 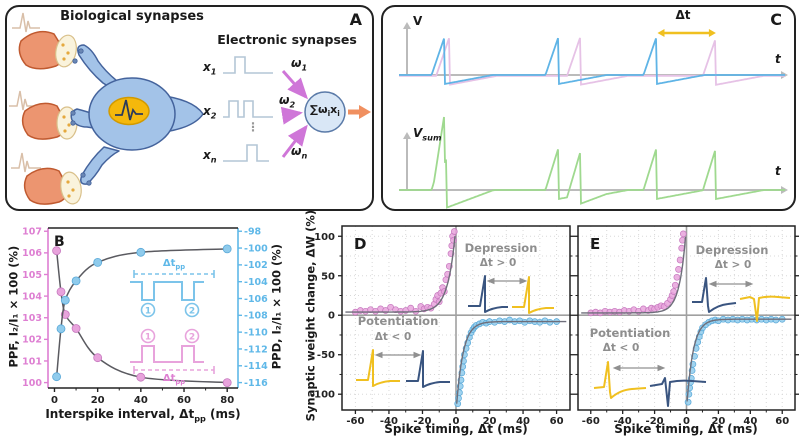 I want to click on svg-text: 101, so click(x=32, y=361).